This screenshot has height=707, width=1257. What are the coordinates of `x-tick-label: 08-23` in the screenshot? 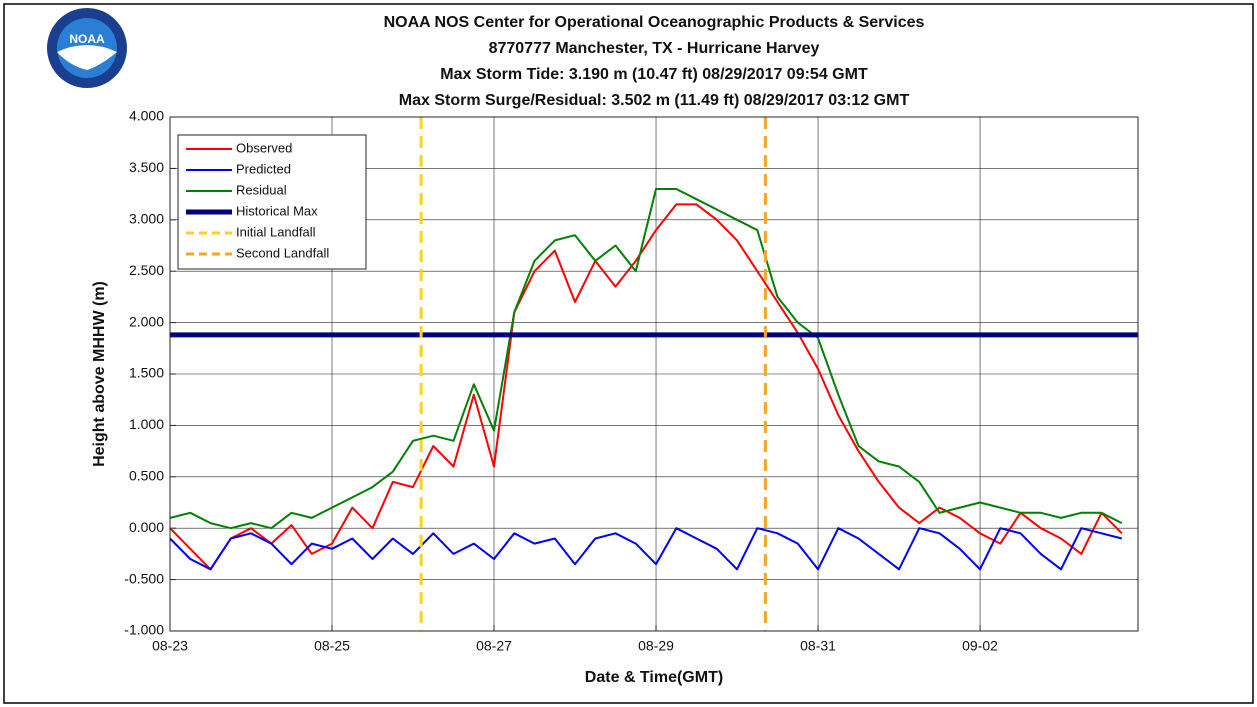 It's located at (170, 646).